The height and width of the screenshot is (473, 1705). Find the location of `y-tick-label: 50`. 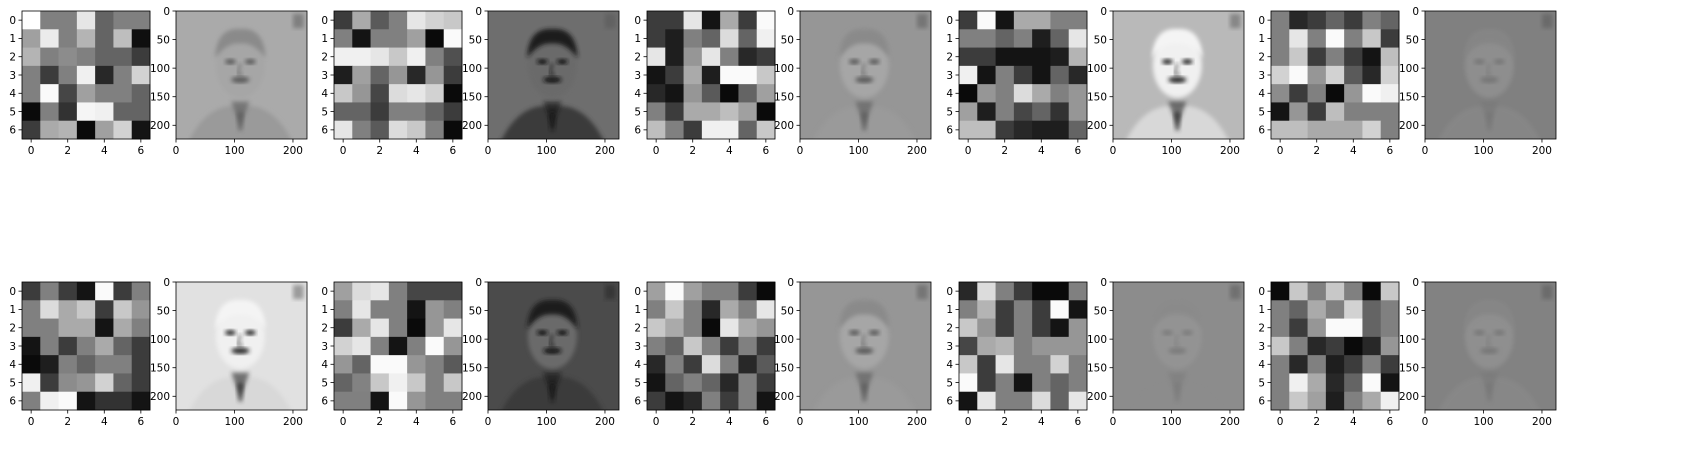

y-tick-label: 50 is located at coordinates (1100, 40).